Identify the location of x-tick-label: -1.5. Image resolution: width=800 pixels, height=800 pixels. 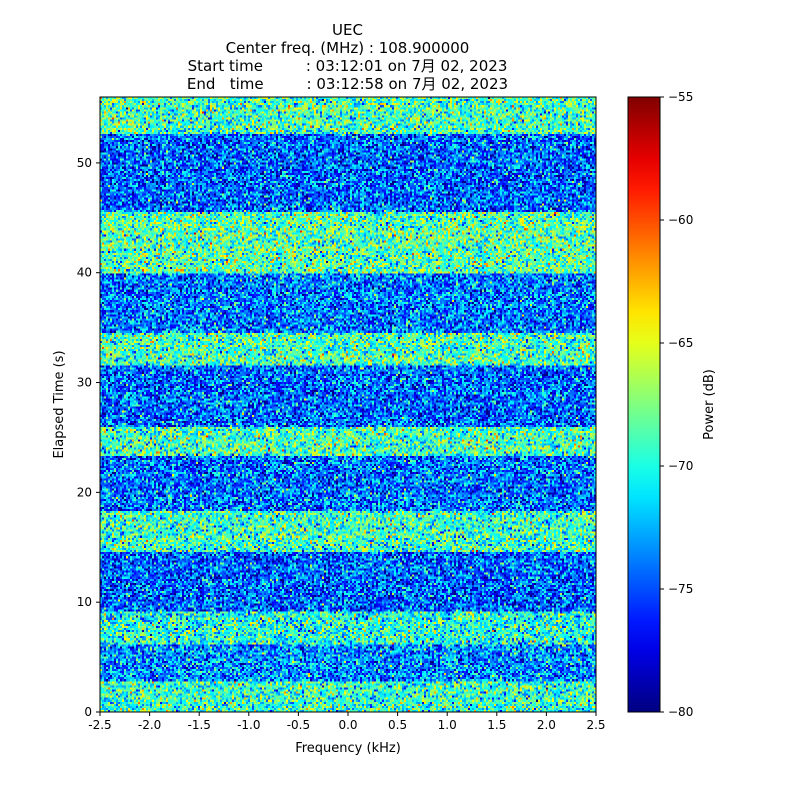
(198, 725).